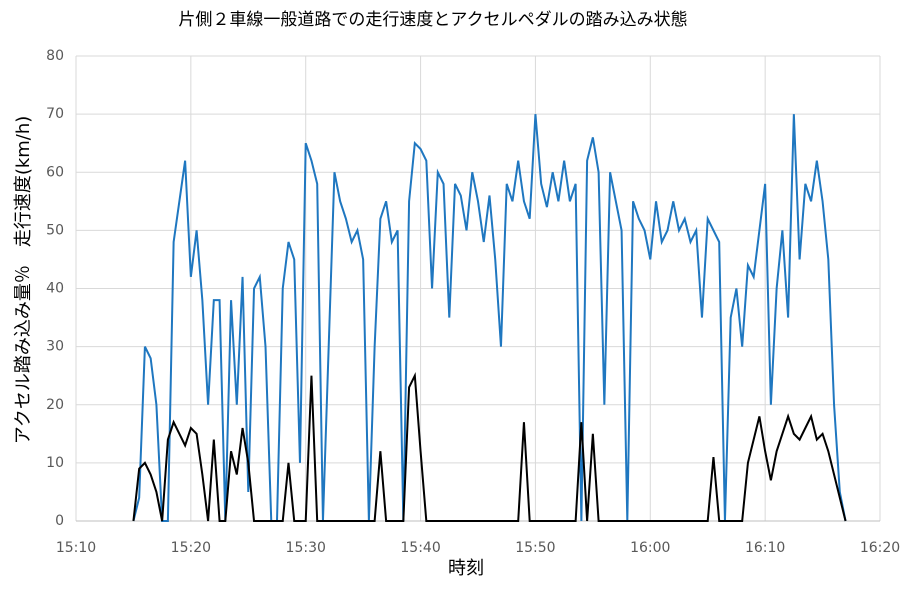  I want to click on x-axis-label: 時刻, so click(466, 568).